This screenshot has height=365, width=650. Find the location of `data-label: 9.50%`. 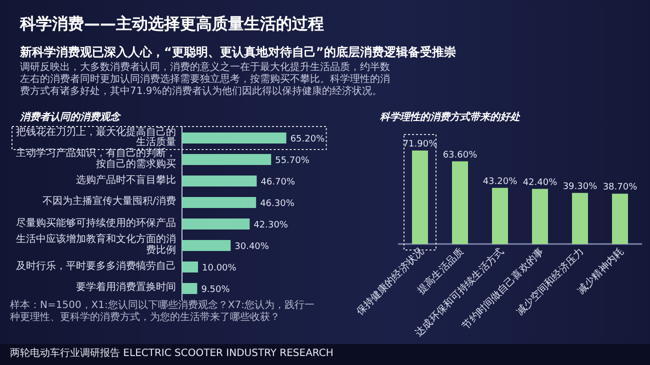

data-label: 9.50% is located at coordinates (215, 290).